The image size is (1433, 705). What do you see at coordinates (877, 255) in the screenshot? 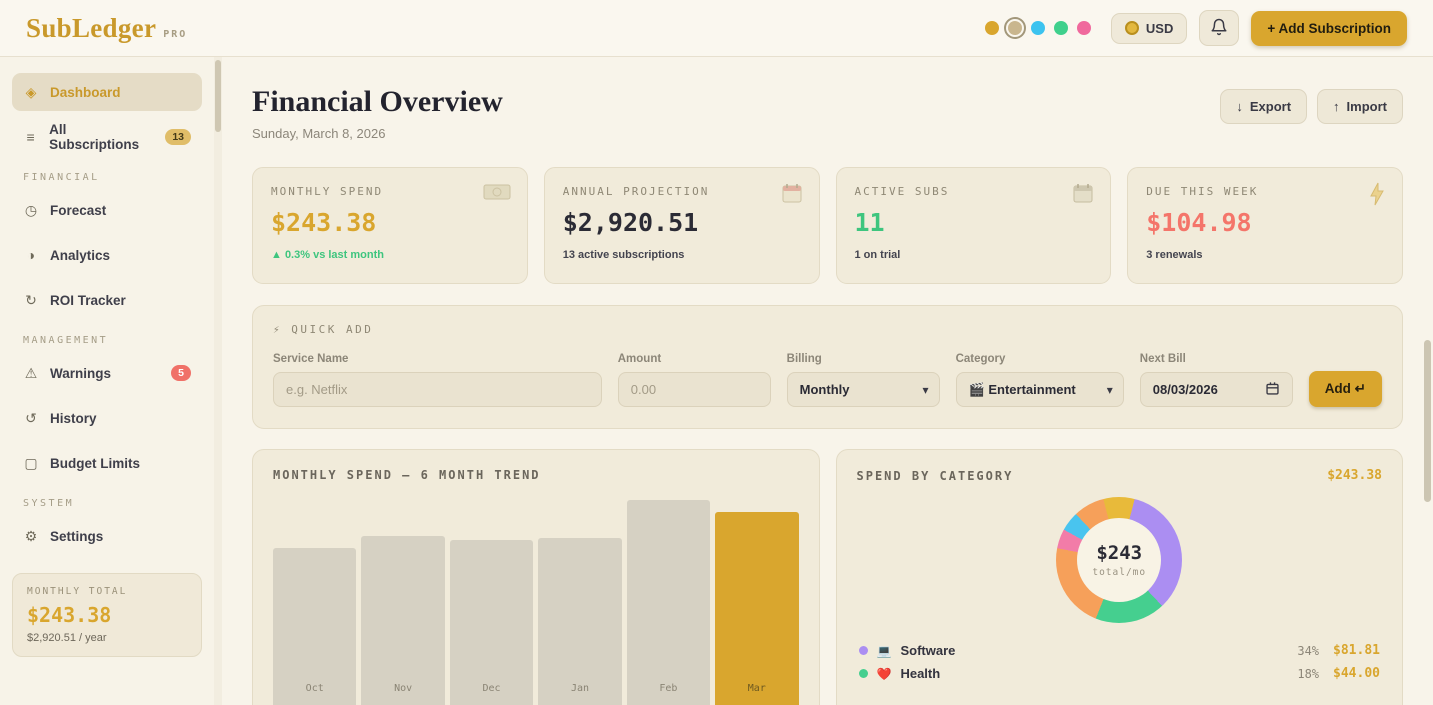
I see `active-subs-sub: 1 on trial` at bounding box center [877, 255].